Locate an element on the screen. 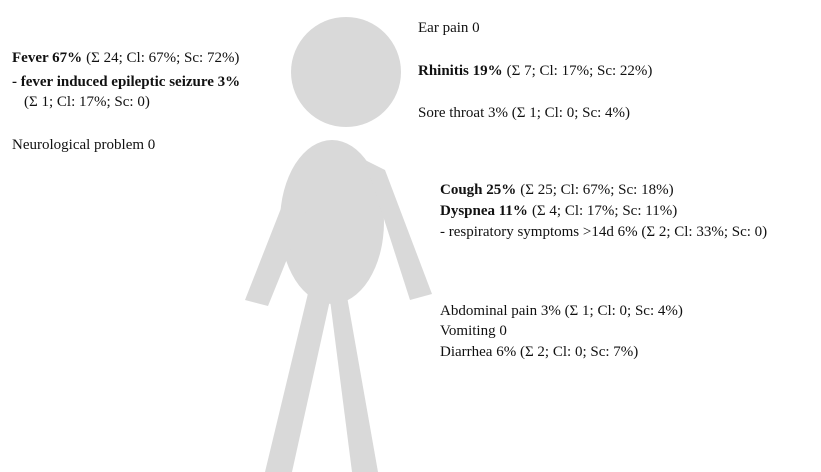  label-bold: Dyspnea 11% is located at coordinates (484, 211).